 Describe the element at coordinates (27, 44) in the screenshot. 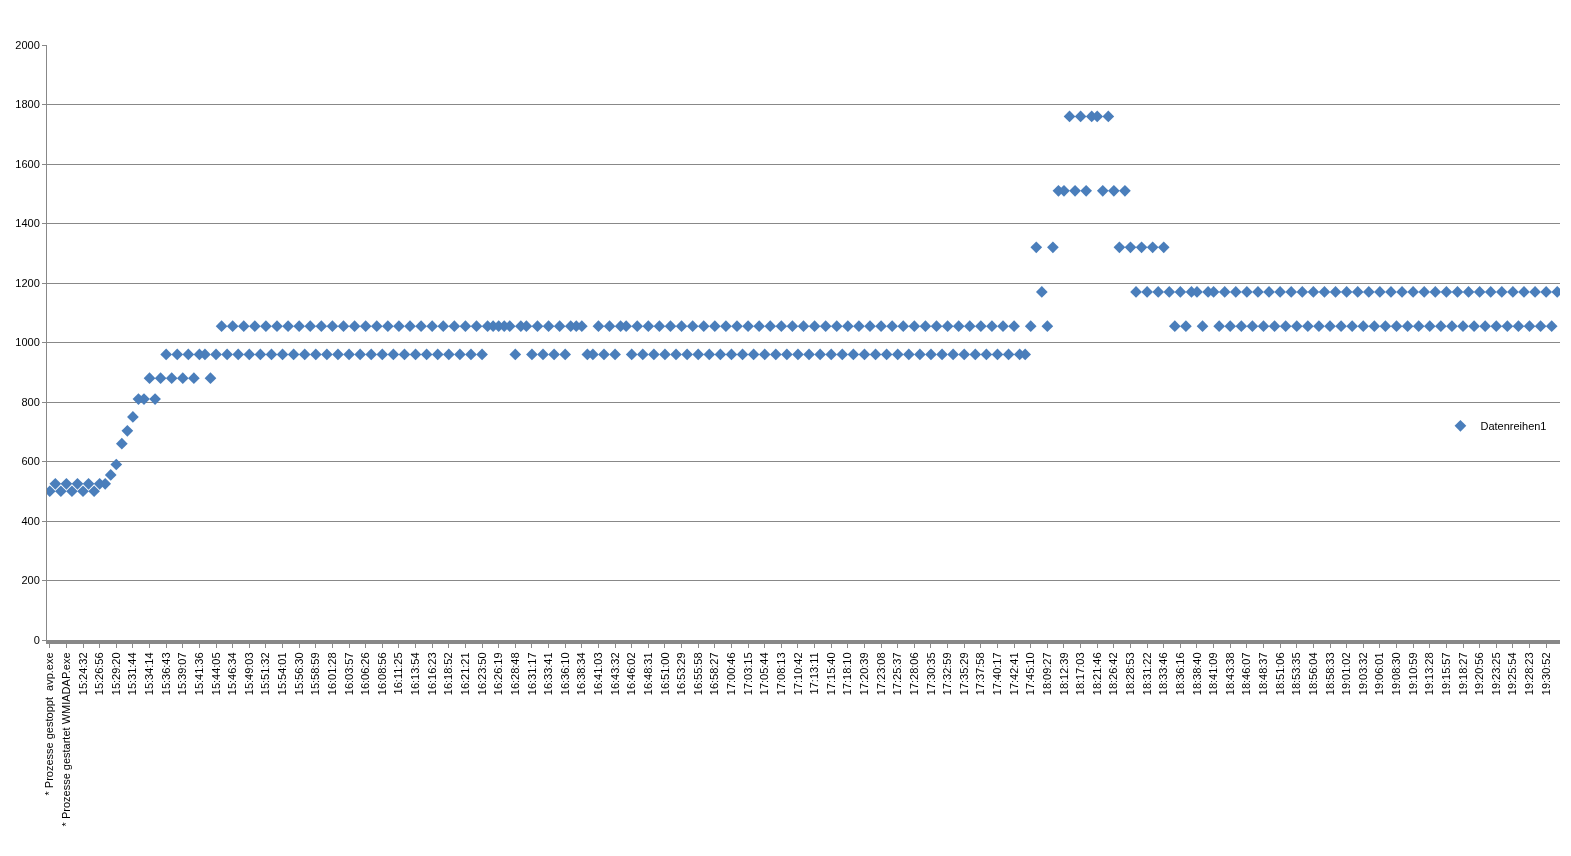

I see `y-tick-label: 2000` at that location.